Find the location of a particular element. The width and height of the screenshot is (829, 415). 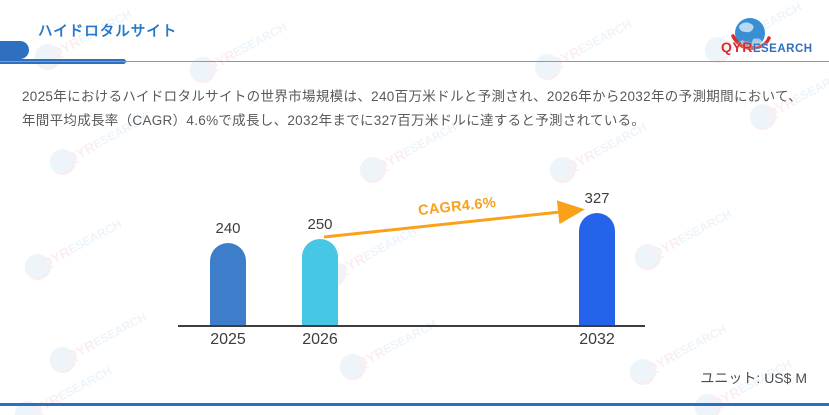

x-axis-line is located at coordinates (411, 326).